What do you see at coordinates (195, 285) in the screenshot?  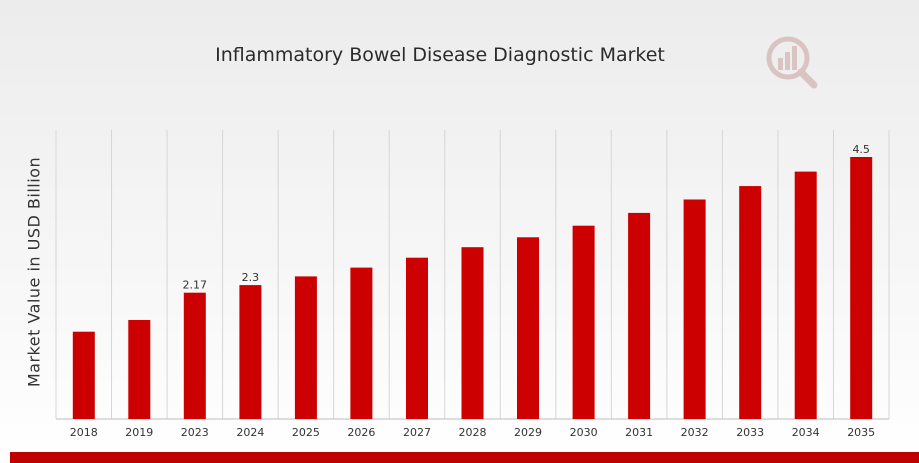 I see `data-label: 2.17` at bounding box center [195, 285].